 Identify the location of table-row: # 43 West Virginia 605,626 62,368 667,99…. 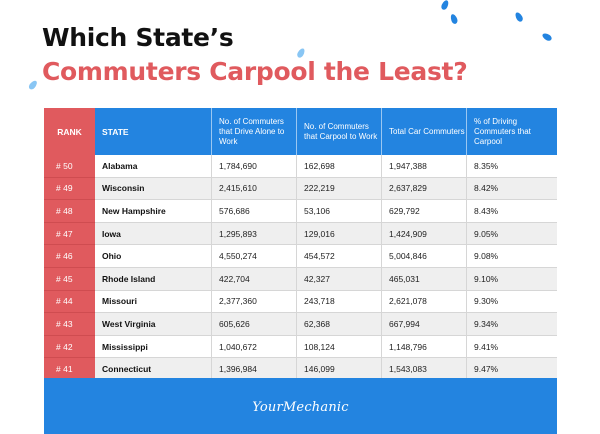
(300, 324).